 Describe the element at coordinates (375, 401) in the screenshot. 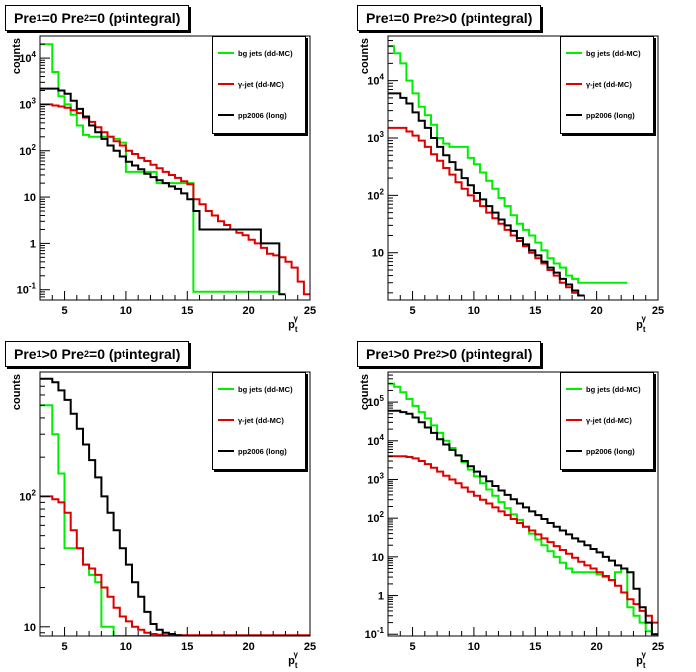

I see `y-tick-label: 10⁵` at that location.